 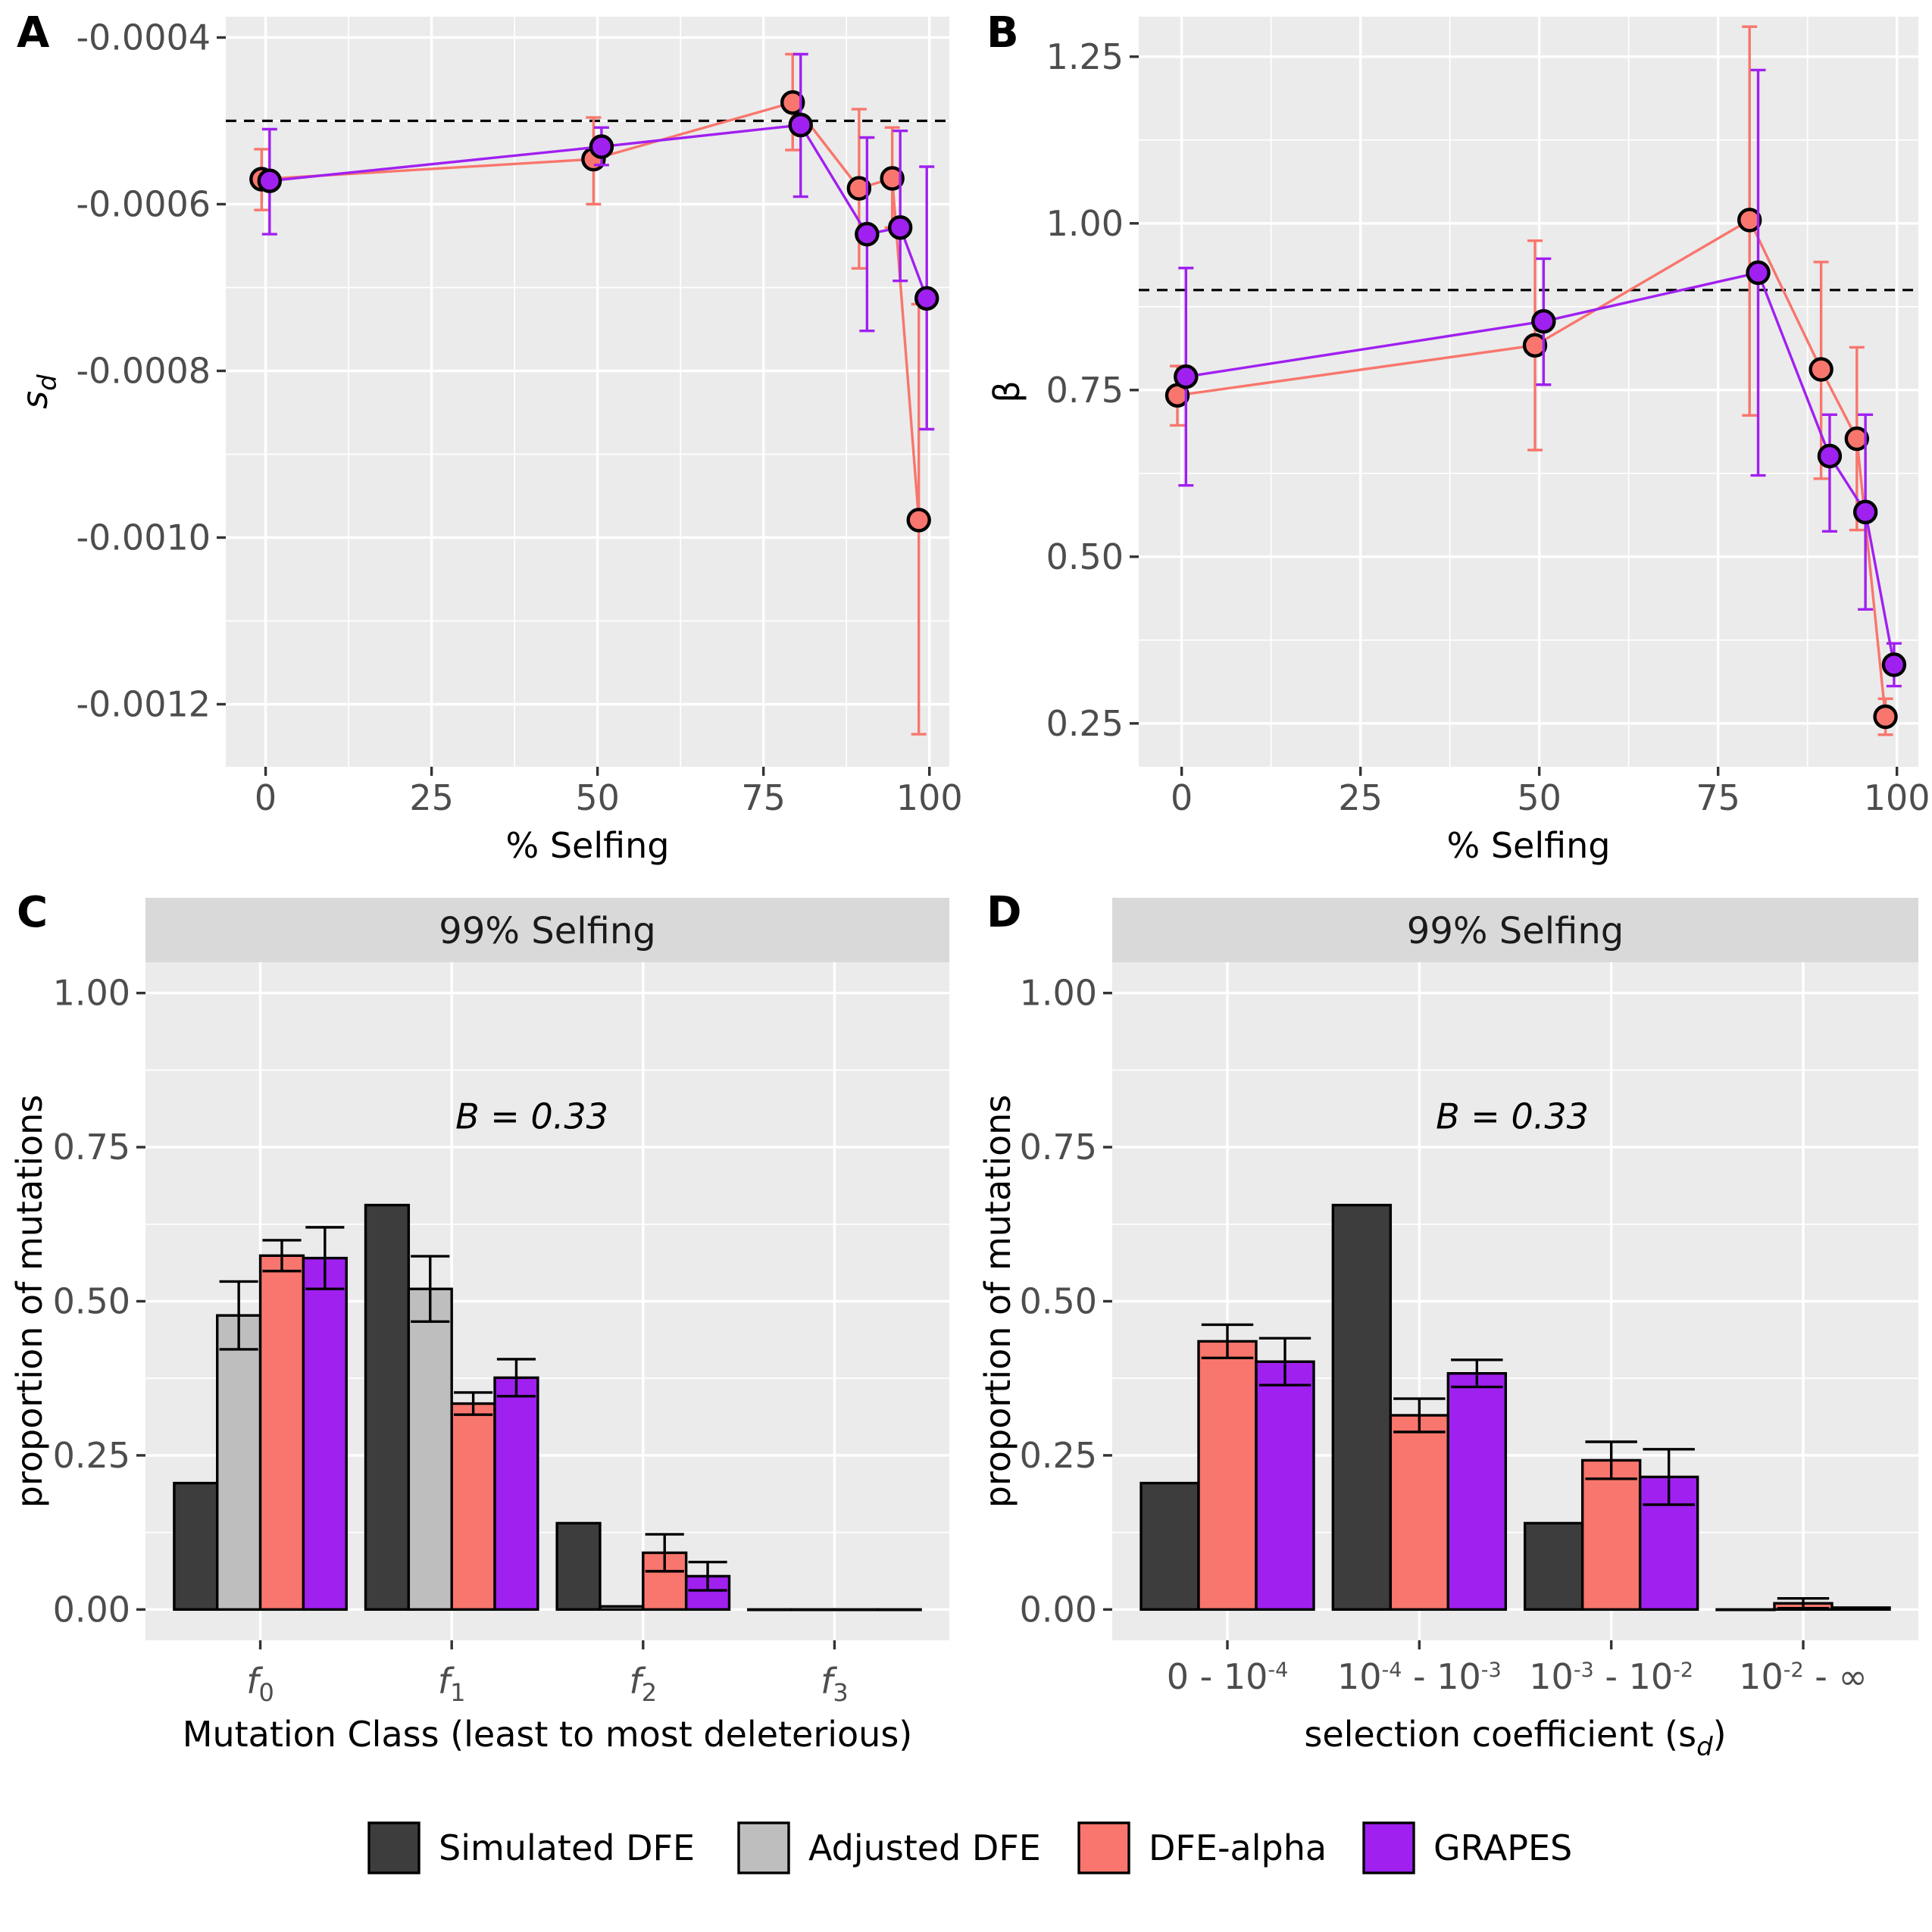 I want to click on legend-item-adjusted-dfe: Adjusted DFE, so click(x=889, y=1847).